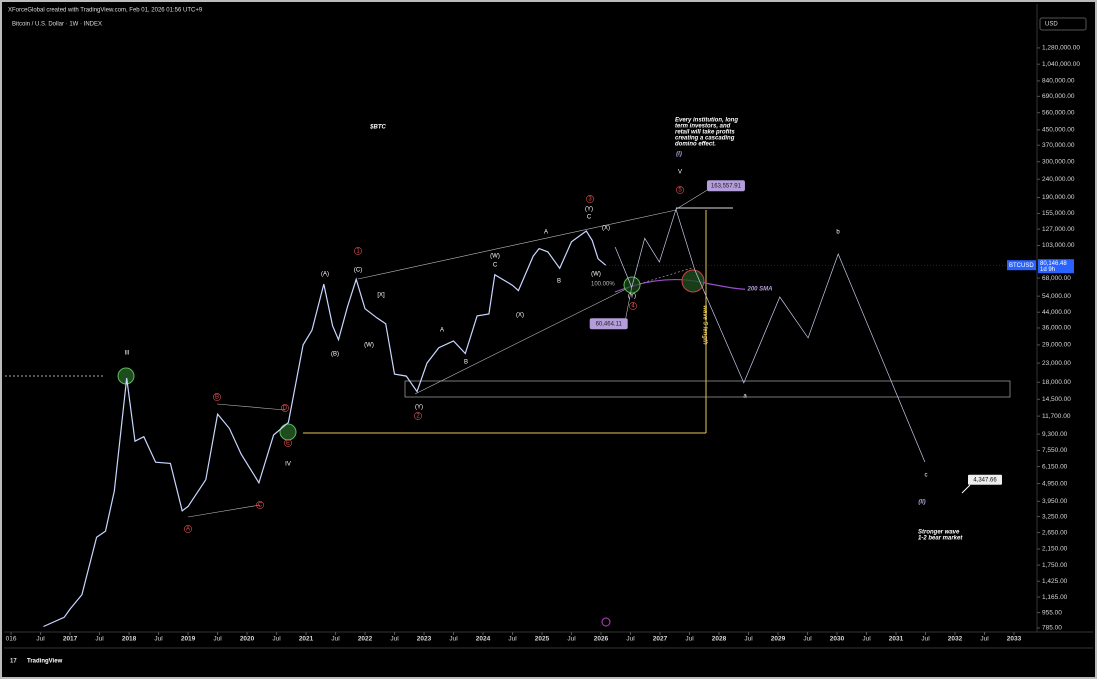  I want to click on symbol-title: Bitcoin / U.S. Dollar · 1W · INDEX, so click(57, 25).